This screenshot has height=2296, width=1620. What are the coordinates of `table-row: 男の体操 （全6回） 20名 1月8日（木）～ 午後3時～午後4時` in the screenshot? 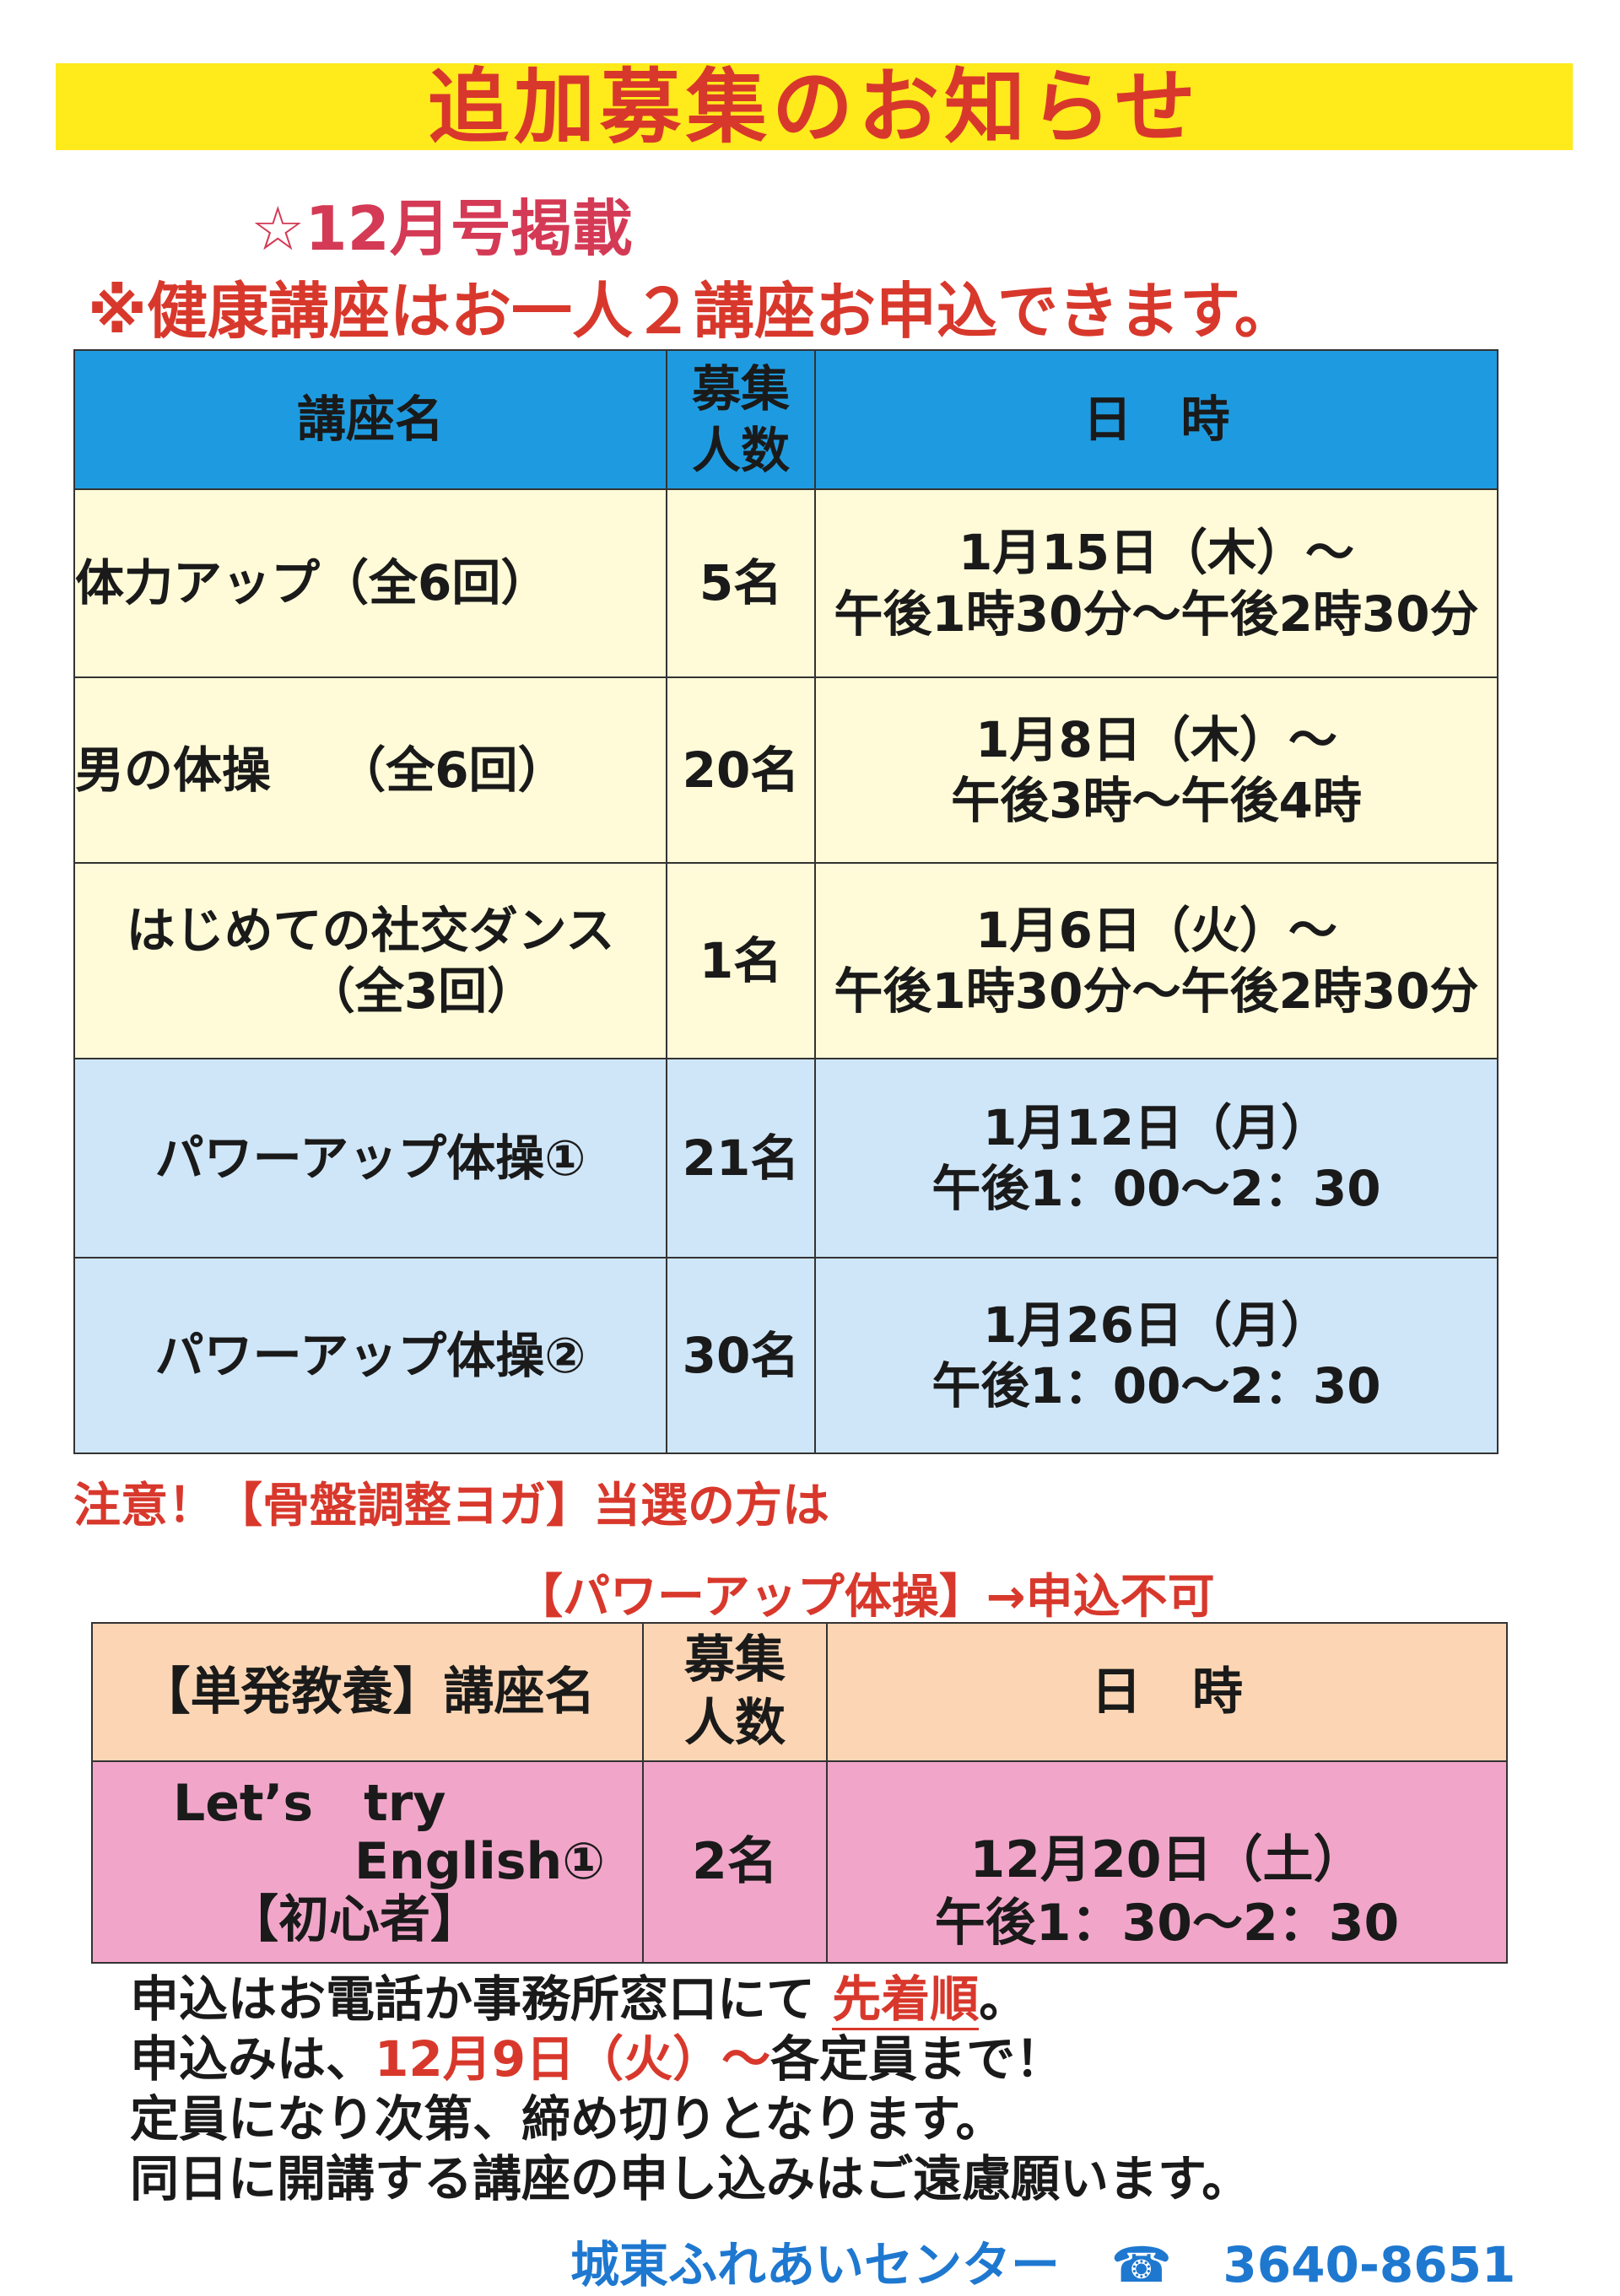 It's located at (785, 770).